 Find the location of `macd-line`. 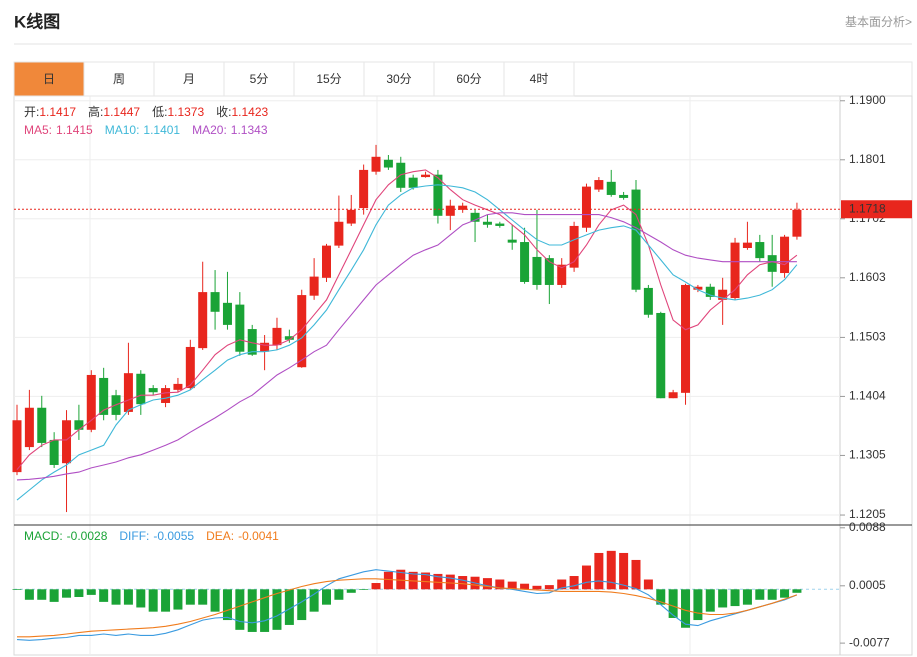

macd-line is located at coordinates (407, 605).